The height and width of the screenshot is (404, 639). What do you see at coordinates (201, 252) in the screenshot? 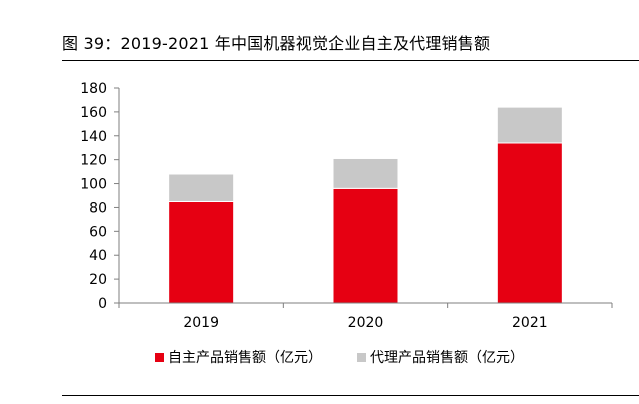
I see `bar-segment-own-2019` at bounding box center [201, 252].